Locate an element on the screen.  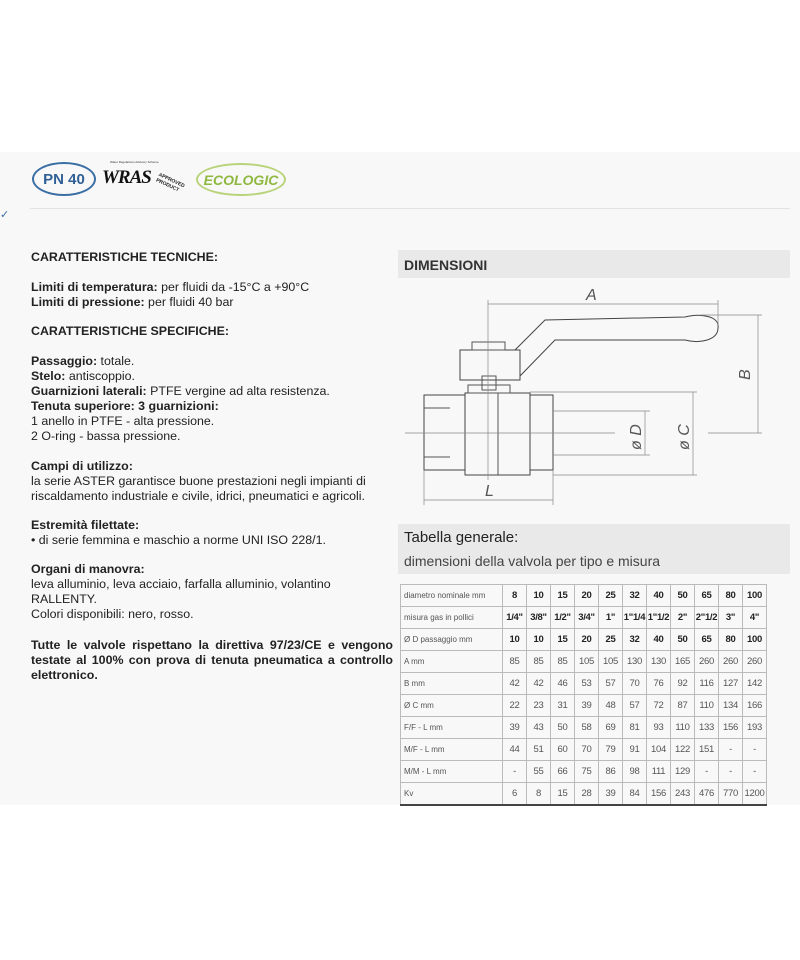
table-row: Ø C mm 22 23 31 39 48 57 72 87 110 134 166 is located at coordinates (583, 705).